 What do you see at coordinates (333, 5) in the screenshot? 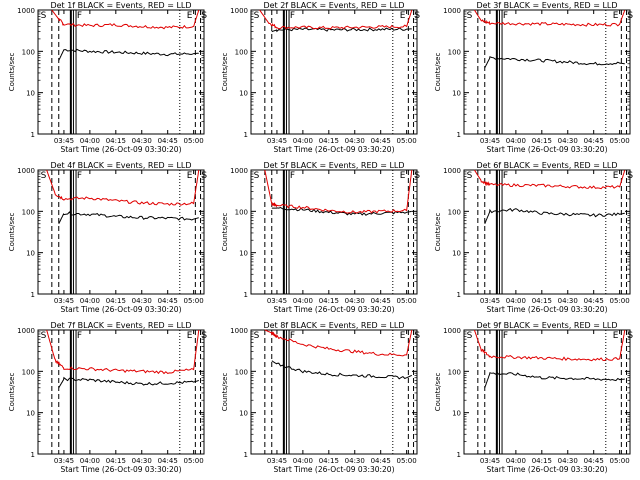
I see `chart-title: Det 2f BLACK = Events, RED = LLD` at bounding box center [333, 5].